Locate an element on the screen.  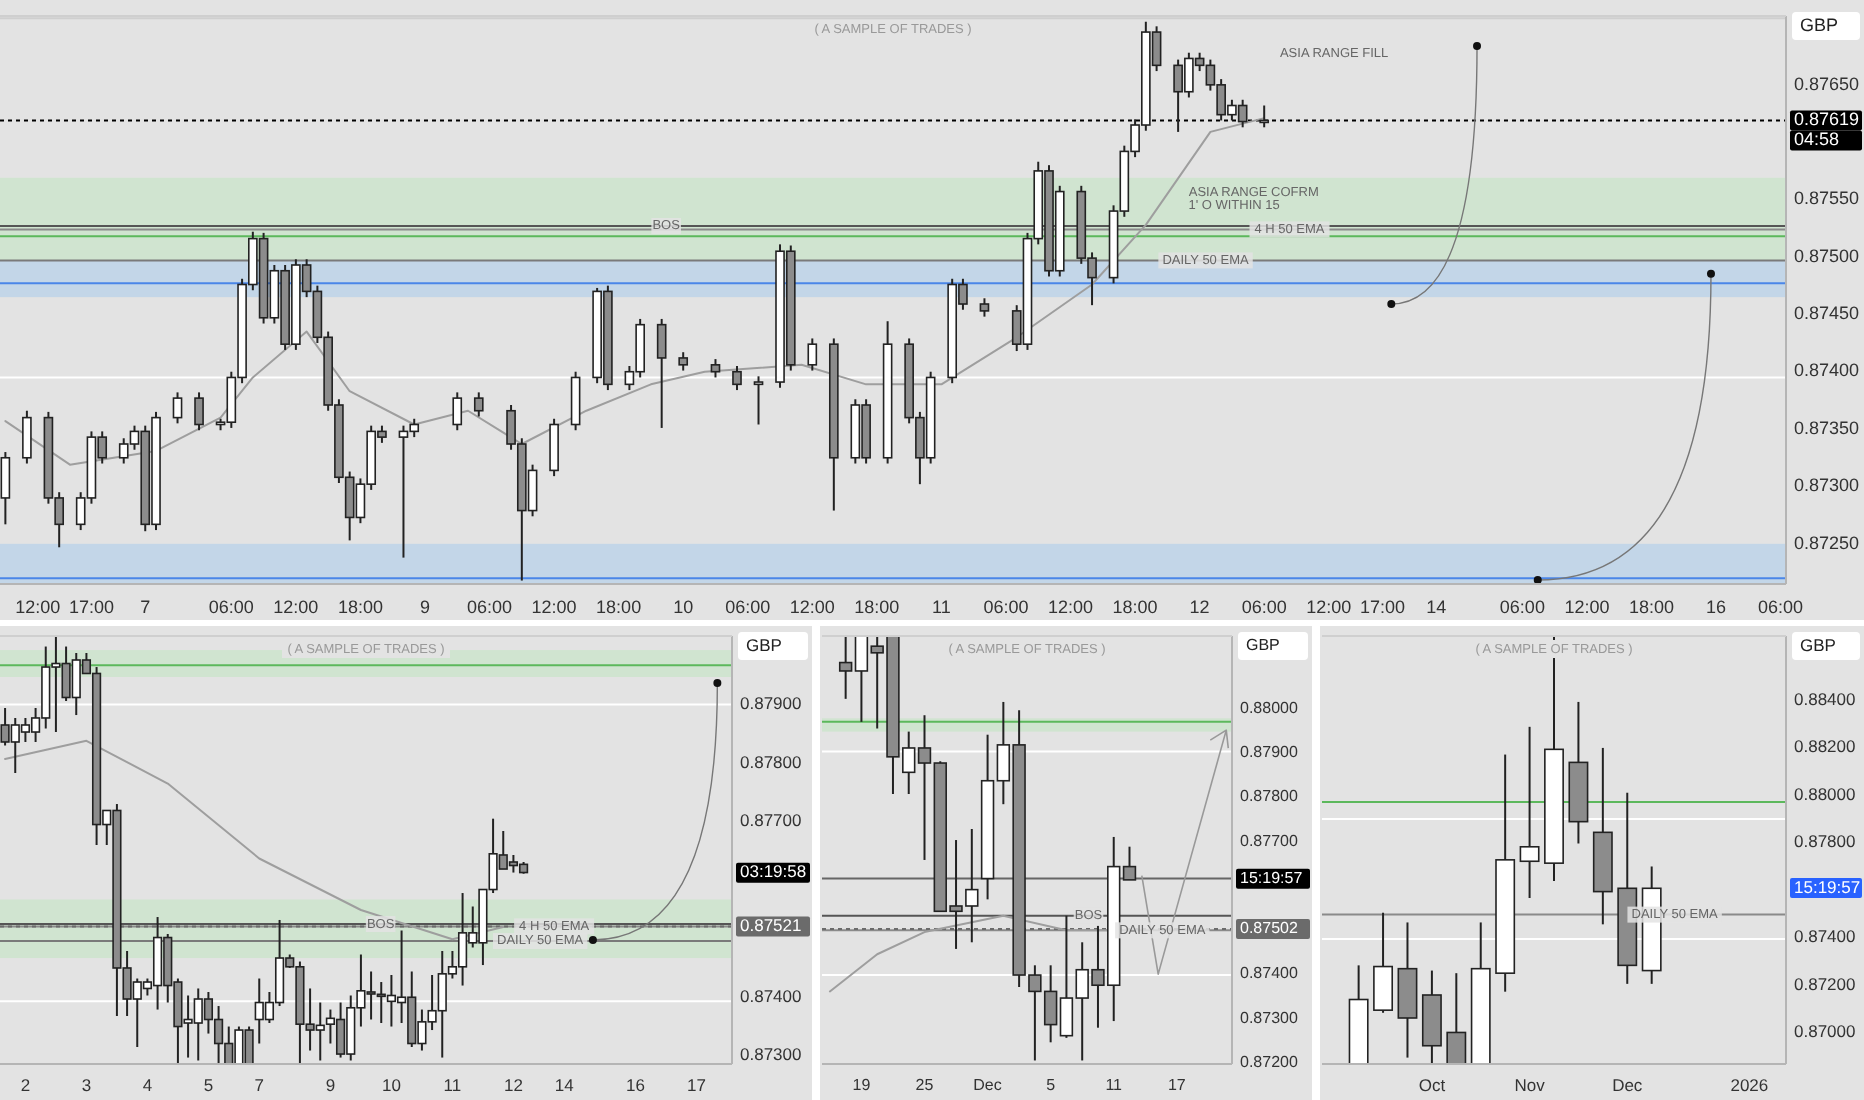
x-tick-label: 3 is located at coordinates (86, 1084).